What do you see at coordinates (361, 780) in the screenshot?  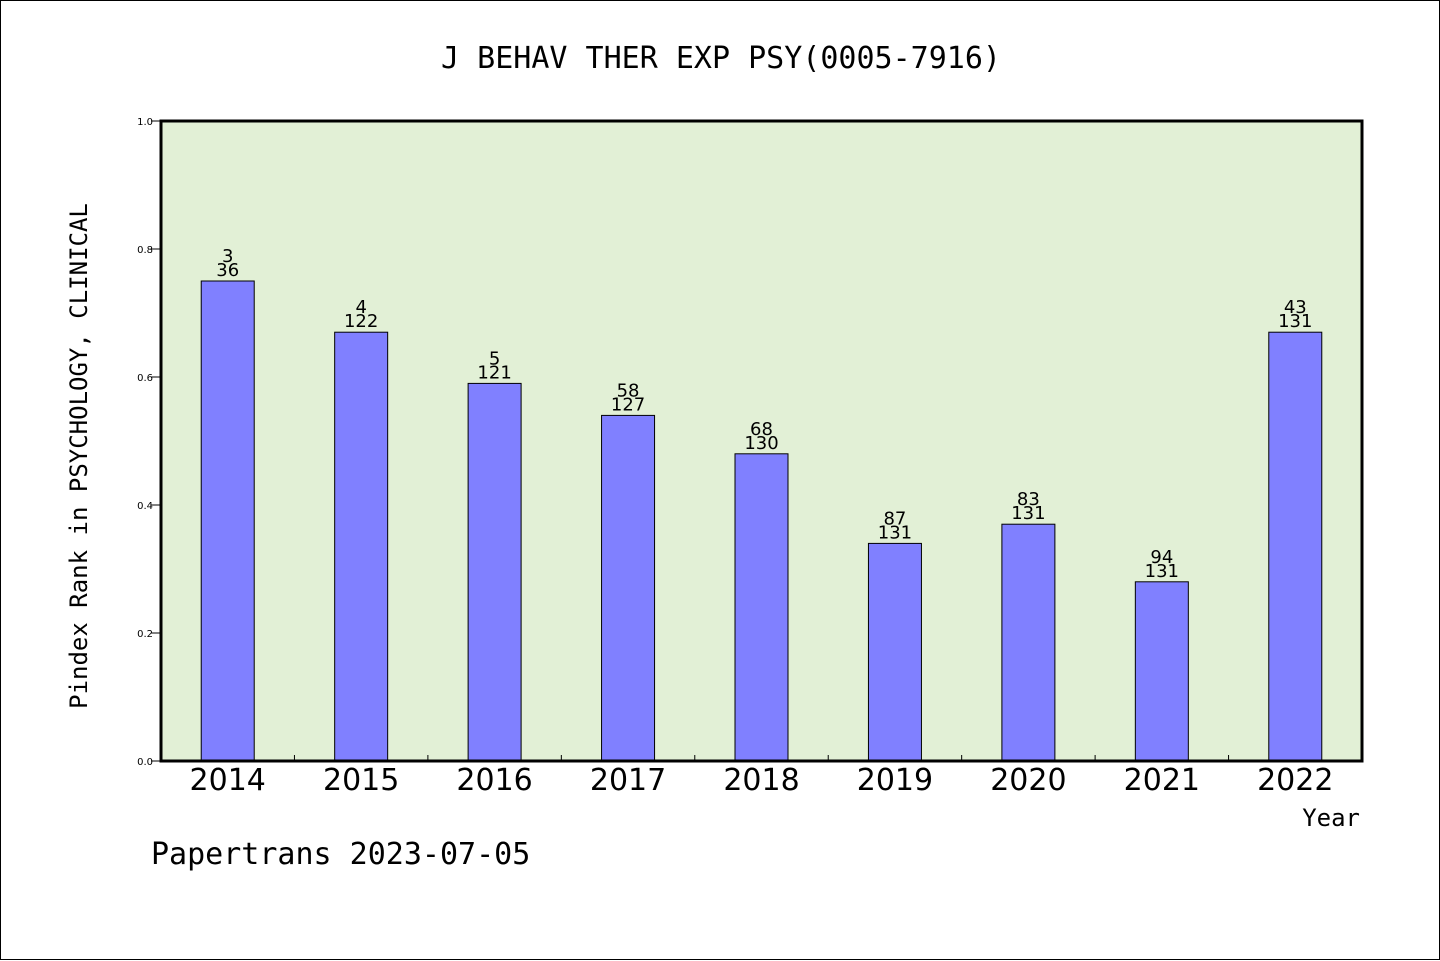 I see `x-tick-label: 2015` at bounding box center [361, 780].